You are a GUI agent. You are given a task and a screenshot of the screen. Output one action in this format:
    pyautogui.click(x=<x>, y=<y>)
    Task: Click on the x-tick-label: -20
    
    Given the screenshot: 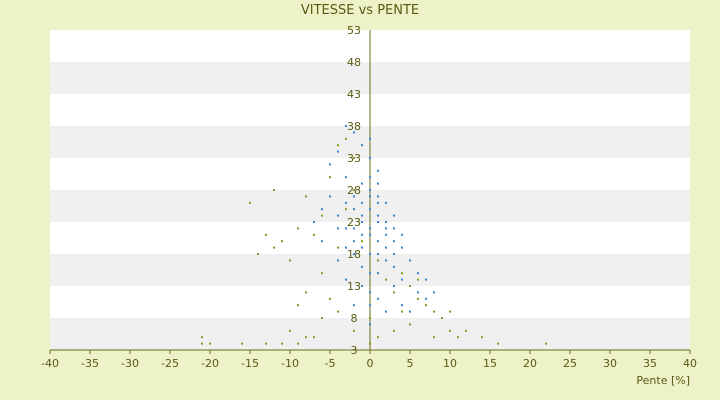 What is the action you would take?
    pyautogui.click(x=210, y=363)
    